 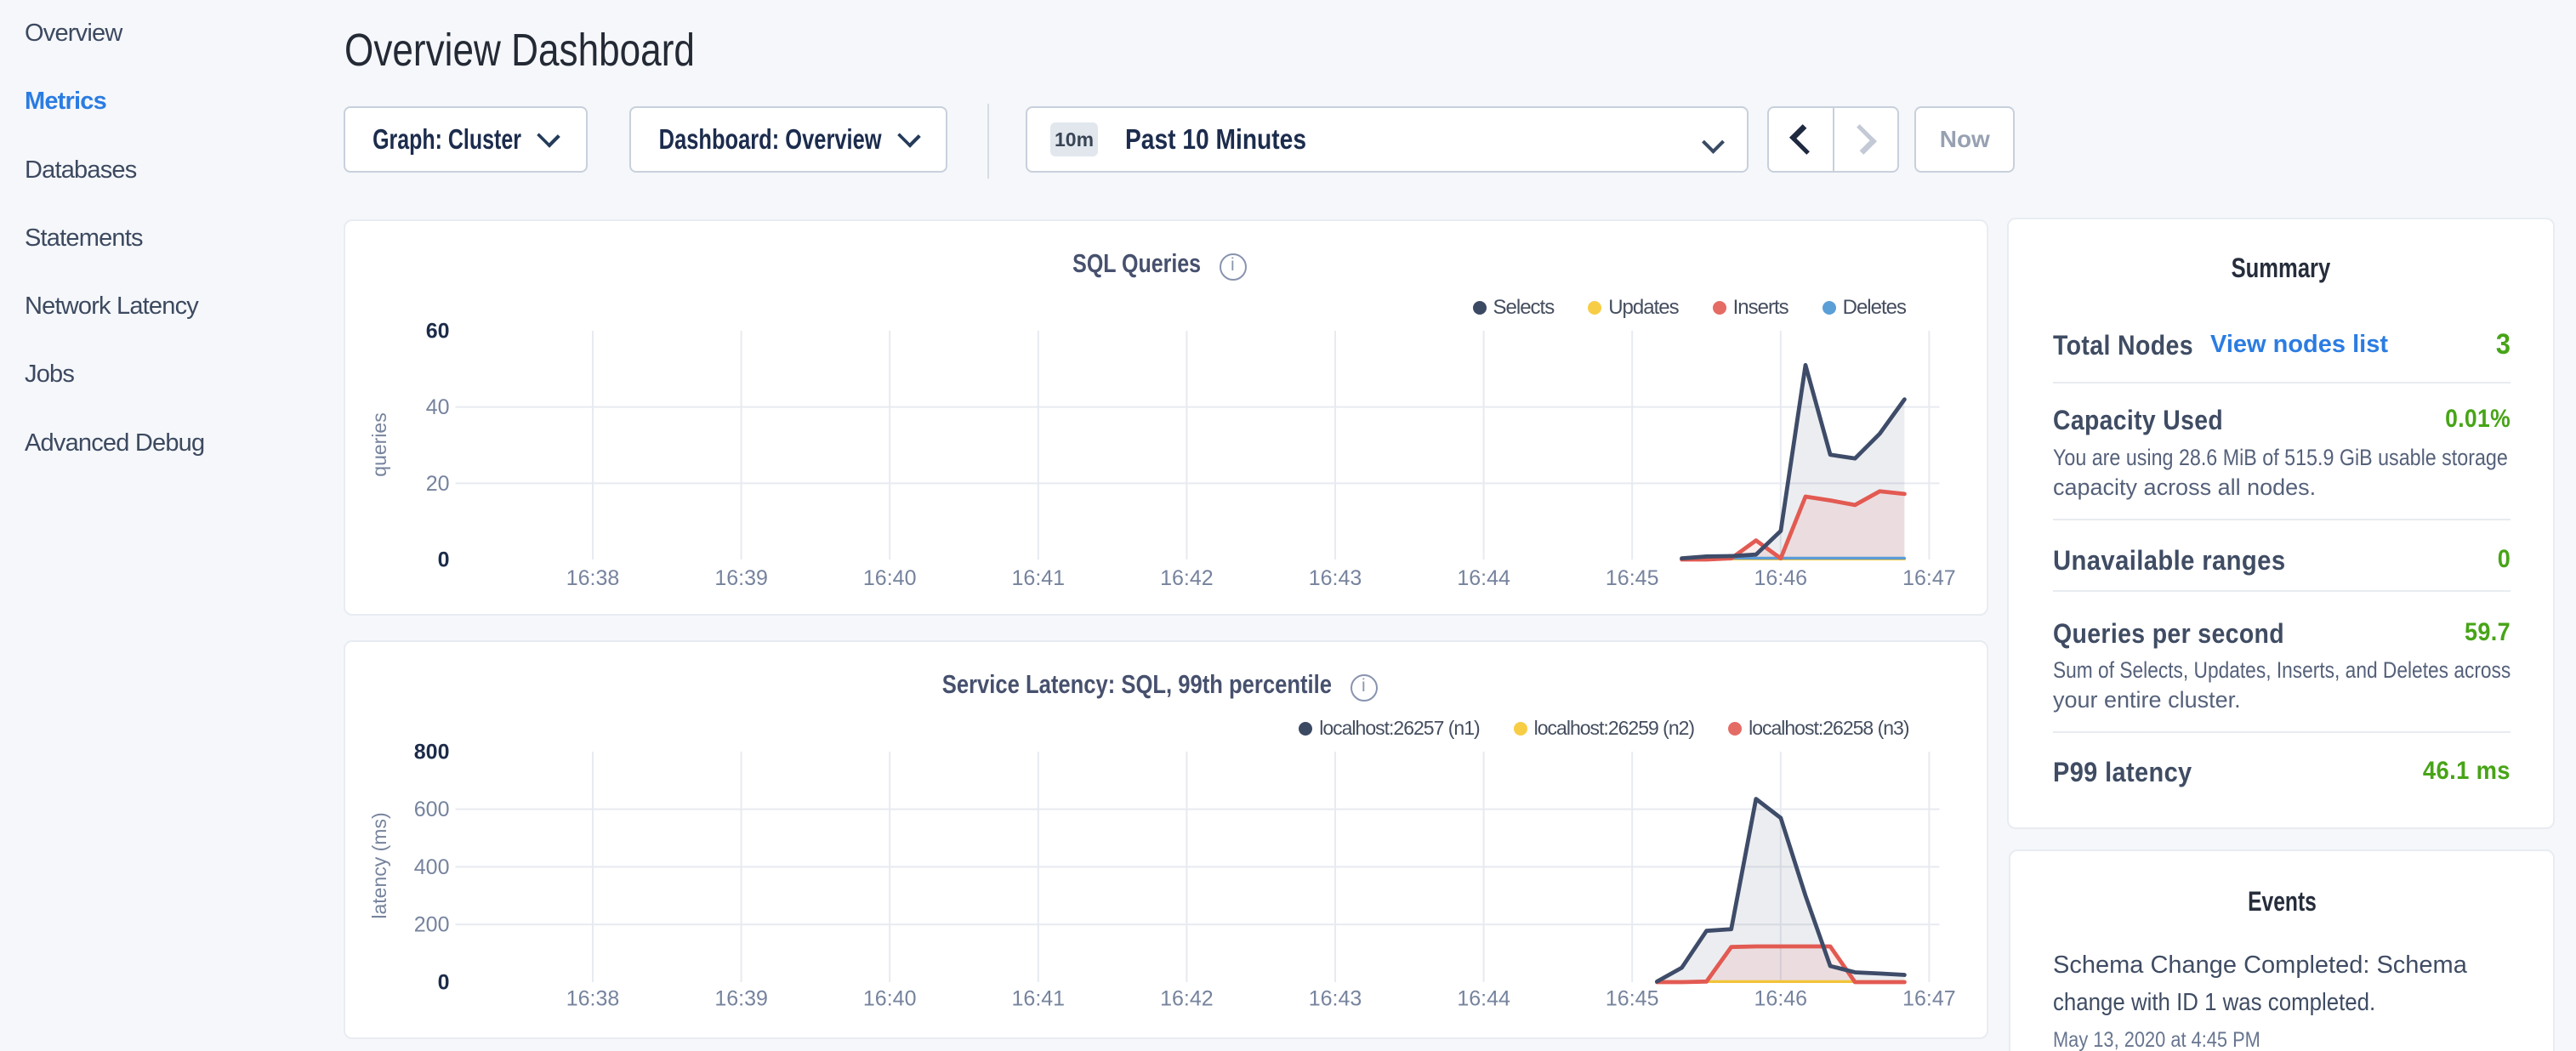 What do you see at coordinates (431, 867) in the screenshot?
I see `svg-text: 400` at bounding box center [431, 867].